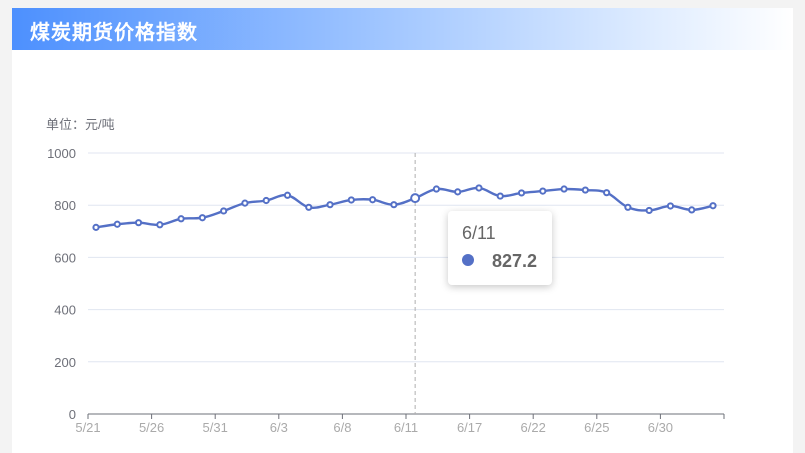 Image resolution: width=805 pixels, height=453 pixels. I want to click on data-points, so click(404, 207).